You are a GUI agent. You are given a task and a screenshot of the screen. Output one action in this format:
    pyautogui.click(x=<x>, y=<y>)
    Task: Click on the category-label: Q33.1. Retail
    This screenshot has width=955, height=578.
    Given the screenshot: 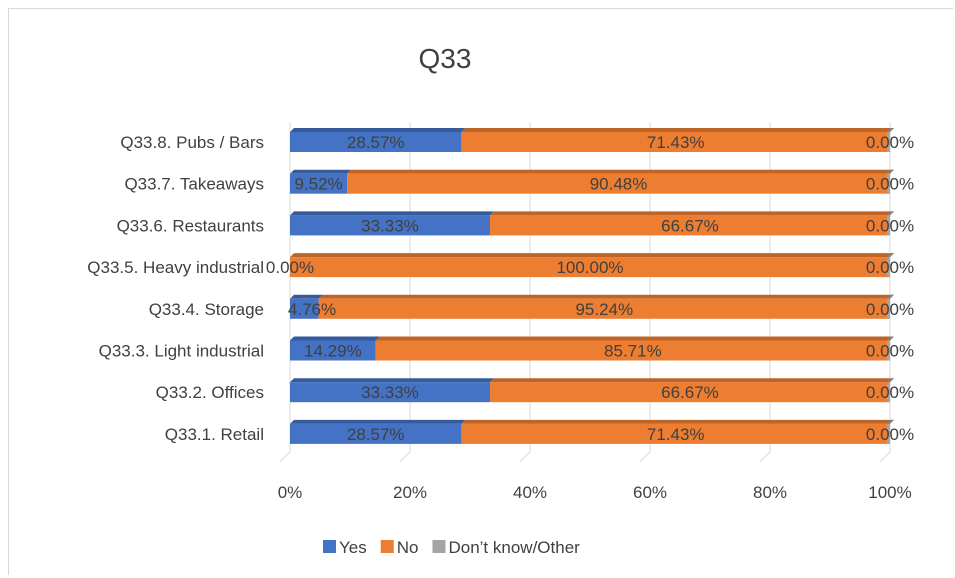 What is the action you would take?
    pyautogui.click(x=214, y=434)
    